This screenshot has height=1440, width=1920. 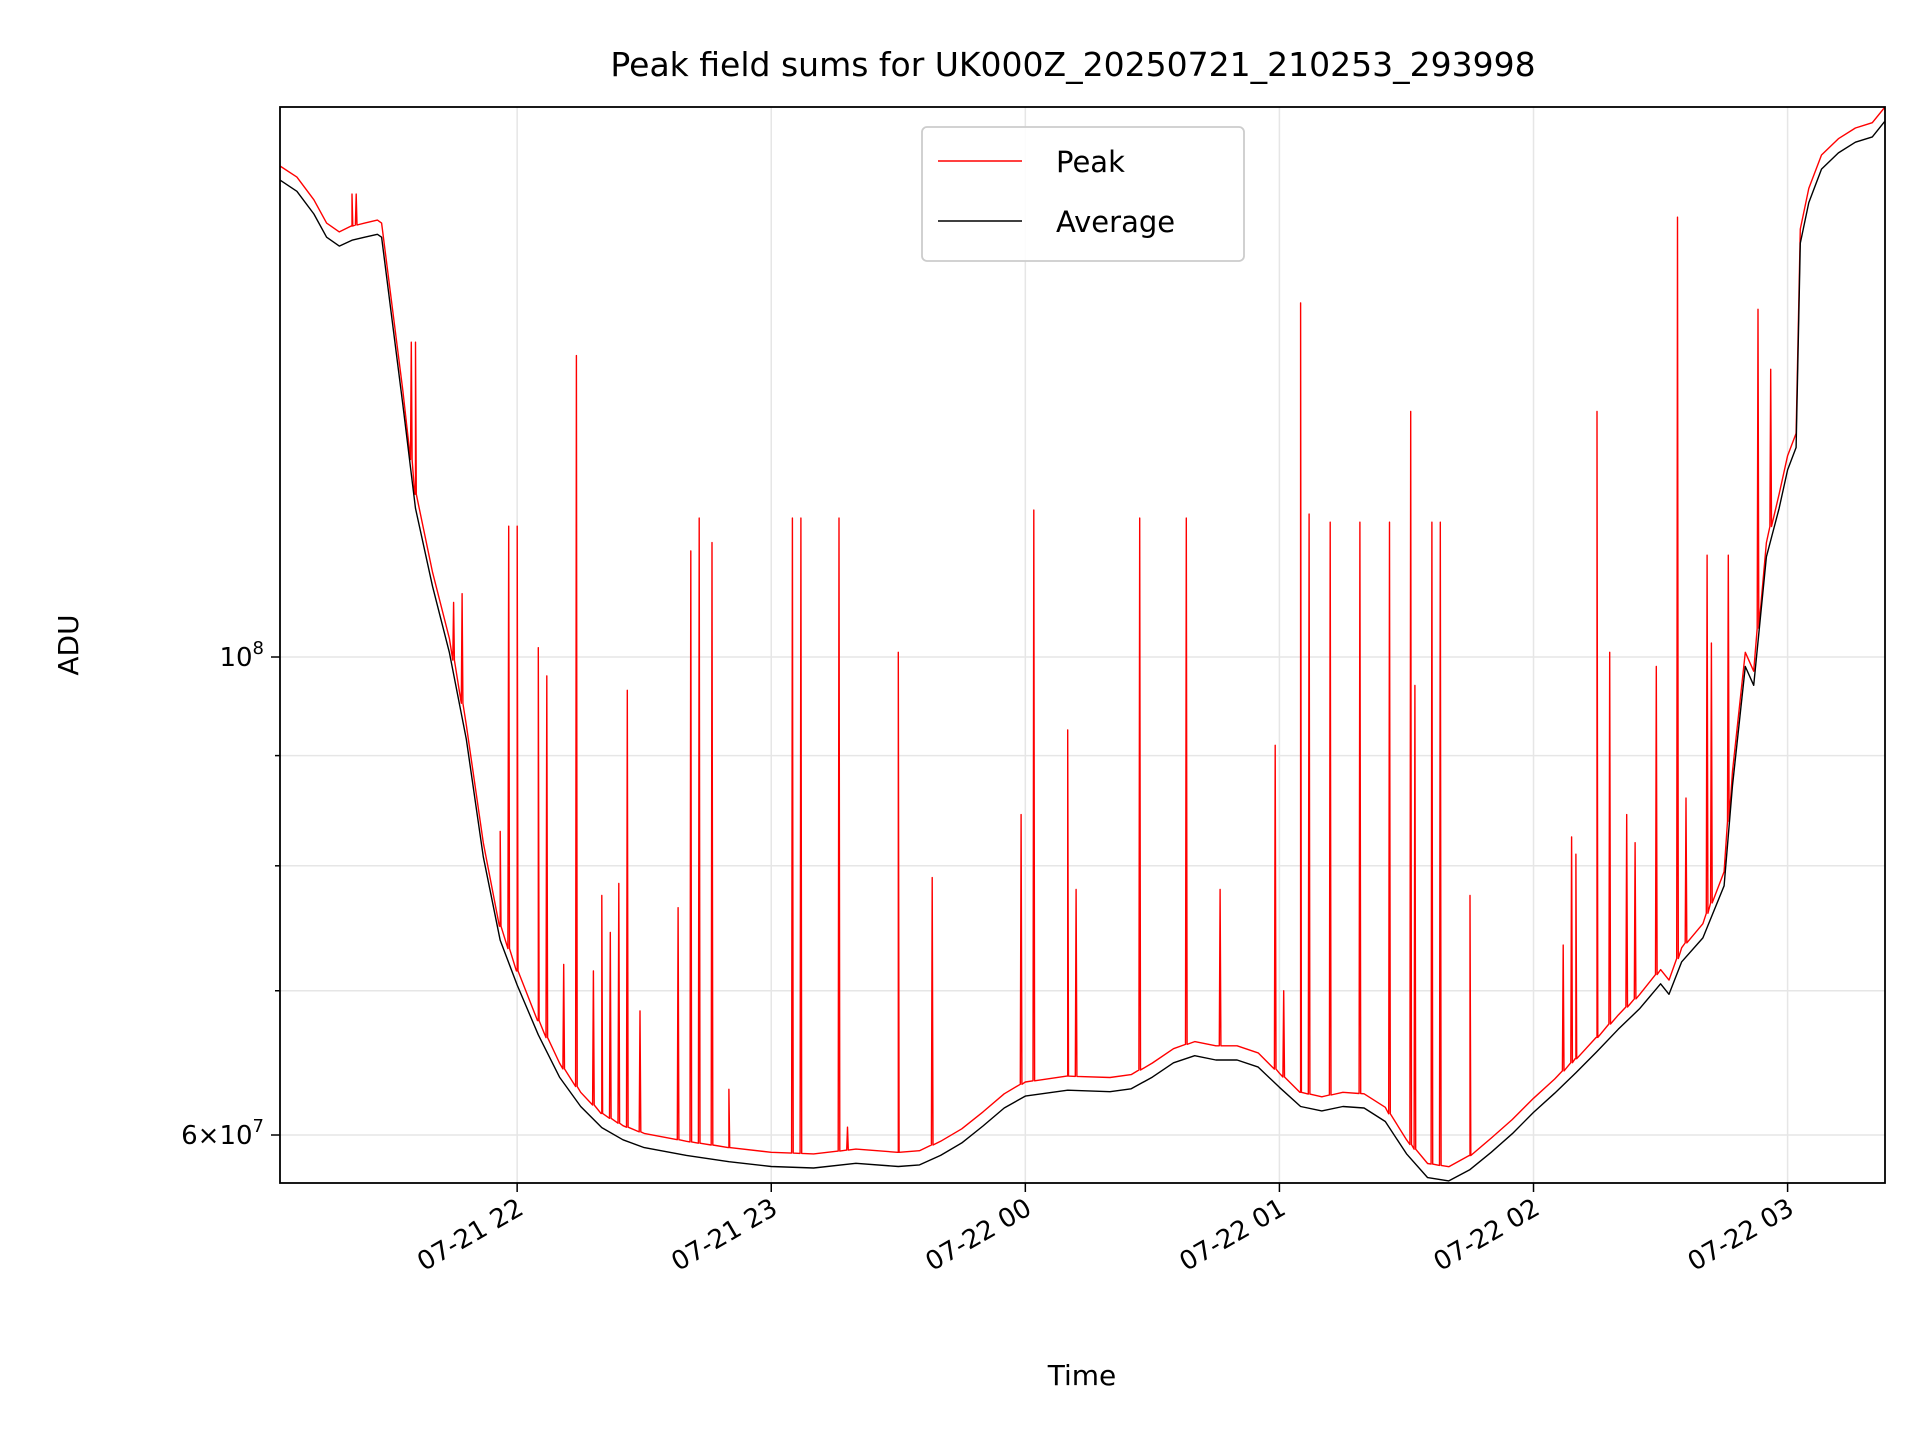 I want to click on y-tick-label: 6×107, so click(x=222, y=1133).